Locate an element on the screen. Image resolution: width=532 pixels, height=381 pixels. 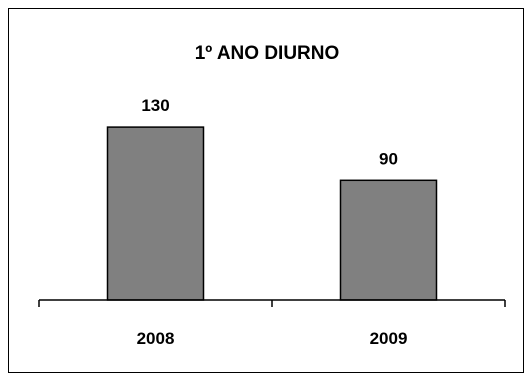
bar-2008 is located at coordinates (155, 213).